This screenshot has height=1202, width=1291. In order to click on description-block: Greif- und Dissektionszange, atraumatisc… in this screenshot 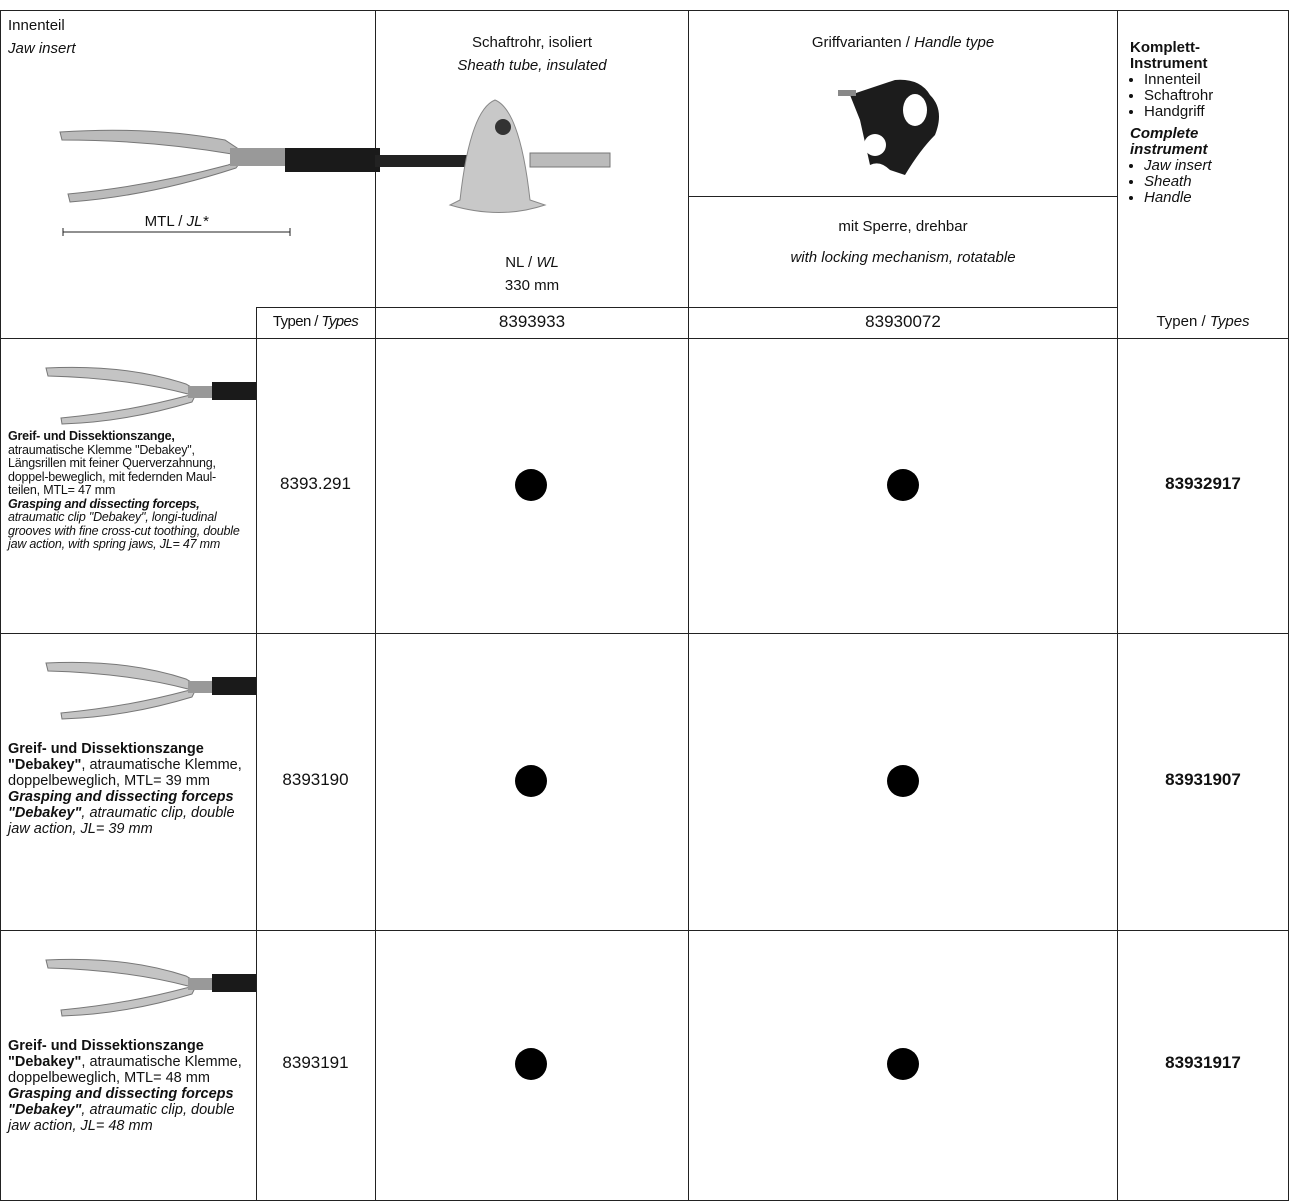, I will do `click(126, 463)`.